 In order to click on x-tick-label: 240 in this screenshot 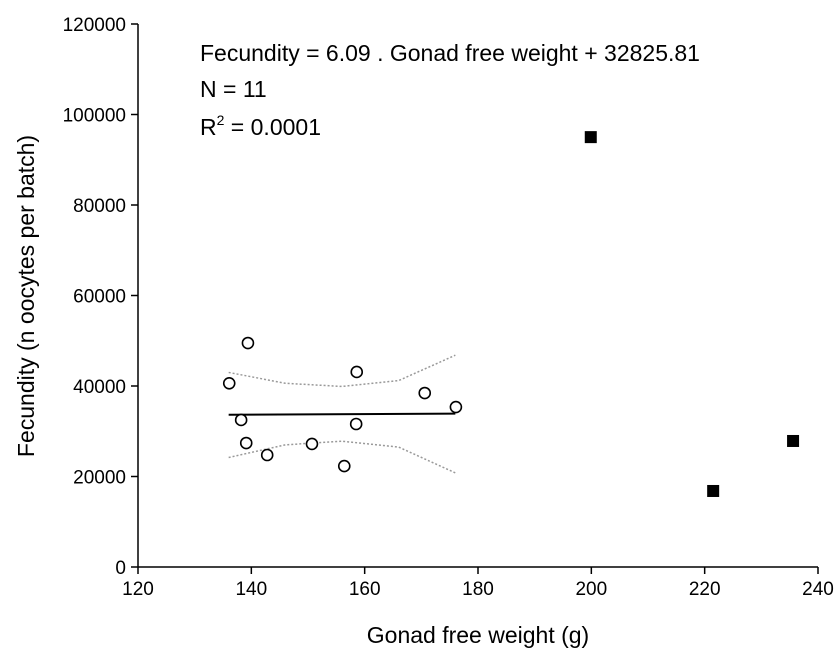, I will do `click(818, 589)`.